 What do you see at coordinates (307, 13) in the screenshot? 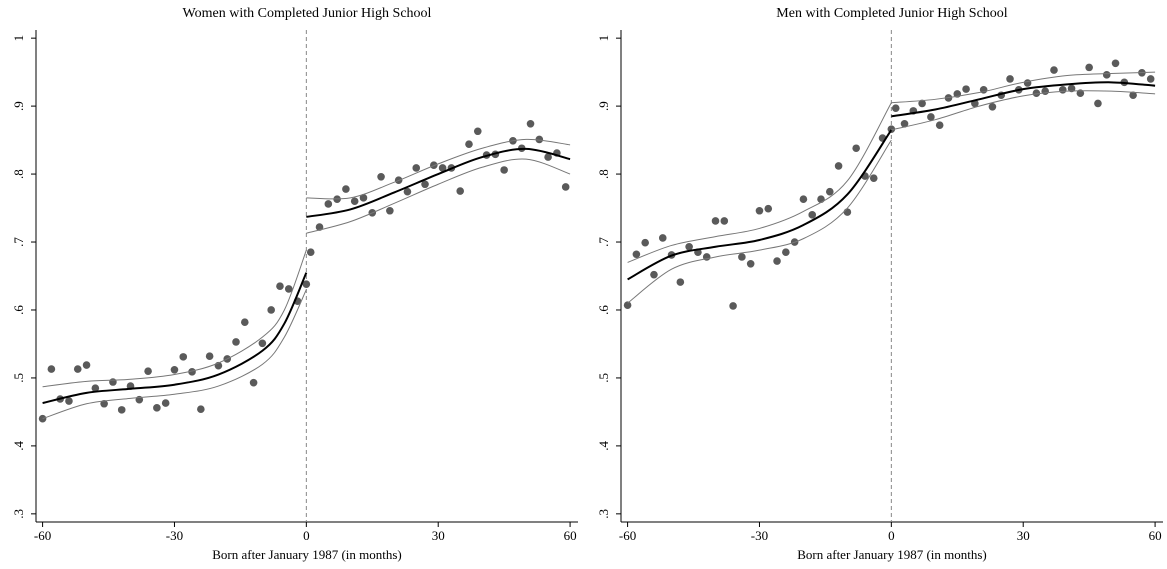
I see `chart-title: Women with Completed Junior High School` at bounding box center [307, 13].